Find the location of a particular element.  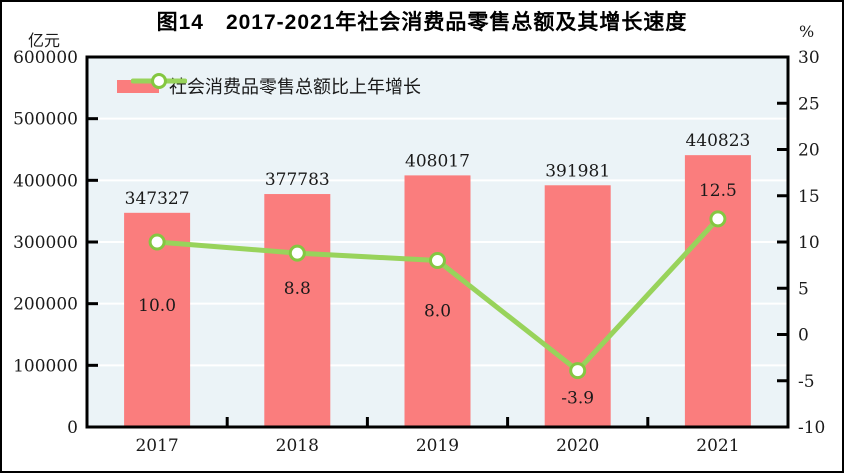

y2-axis-tick-label: 30 is located at coordinates (809, 58).